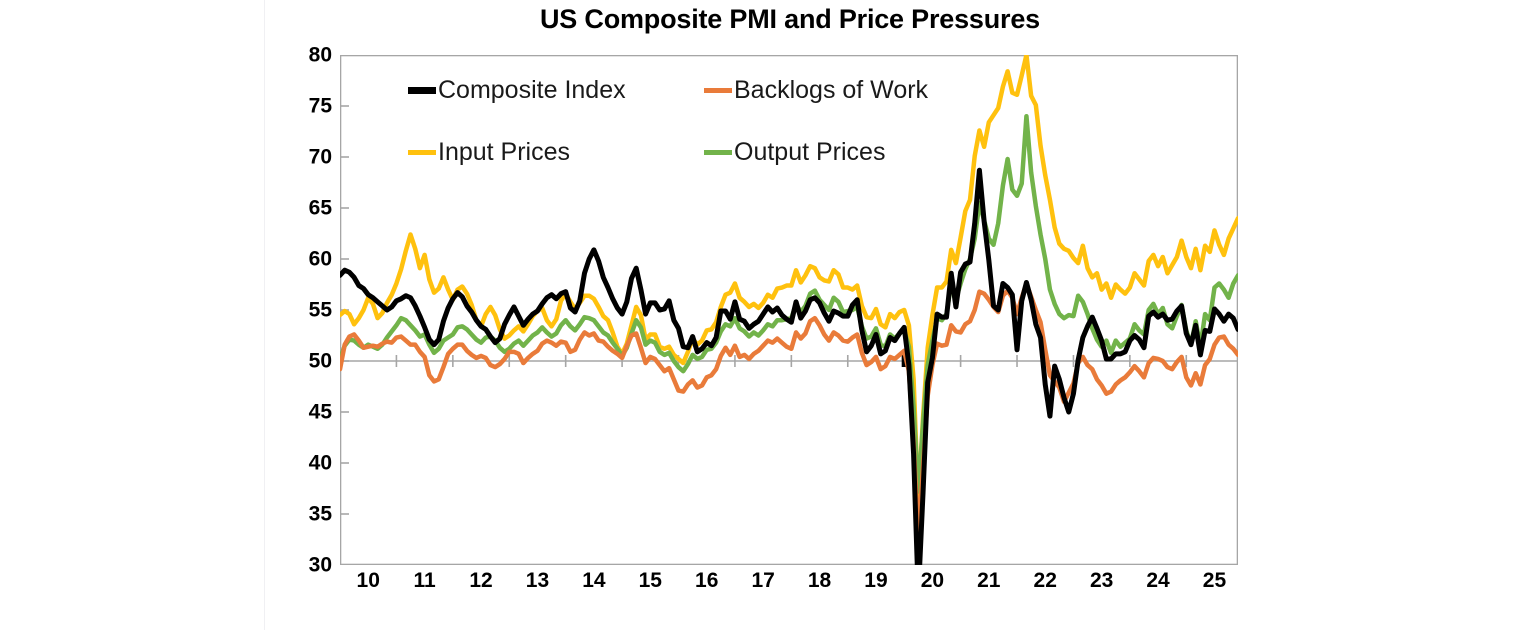  I want to click on y-axis: 30 35 40 45 50 55 60 65 70 75 80, so click(304, 310).